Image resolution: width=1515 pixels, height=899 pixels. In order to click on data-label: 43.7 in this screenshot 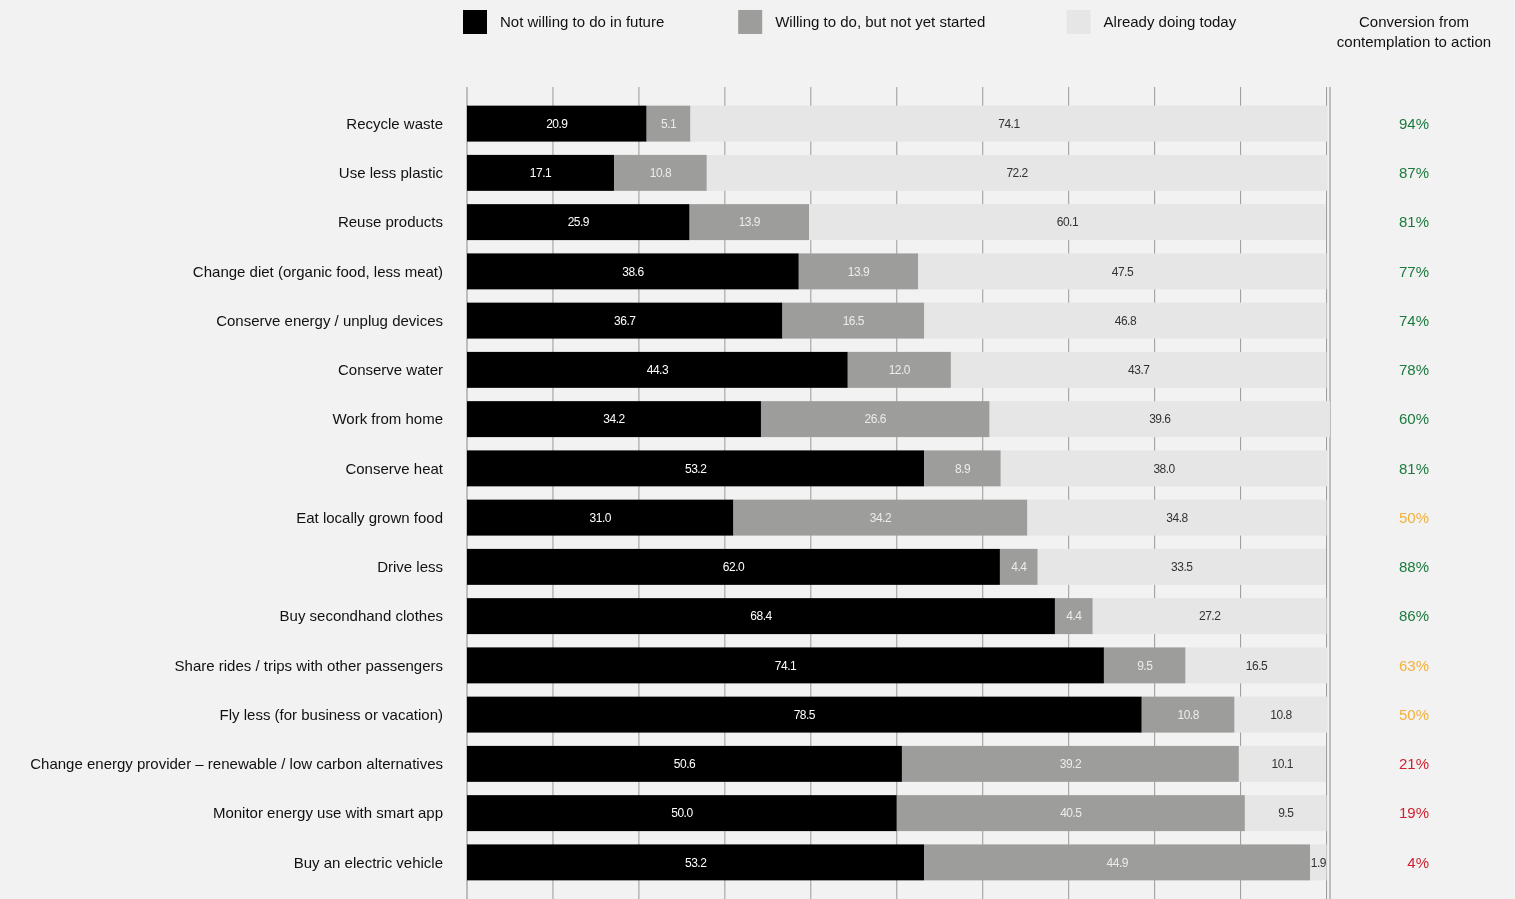, I will do `click(1139, 370)`.